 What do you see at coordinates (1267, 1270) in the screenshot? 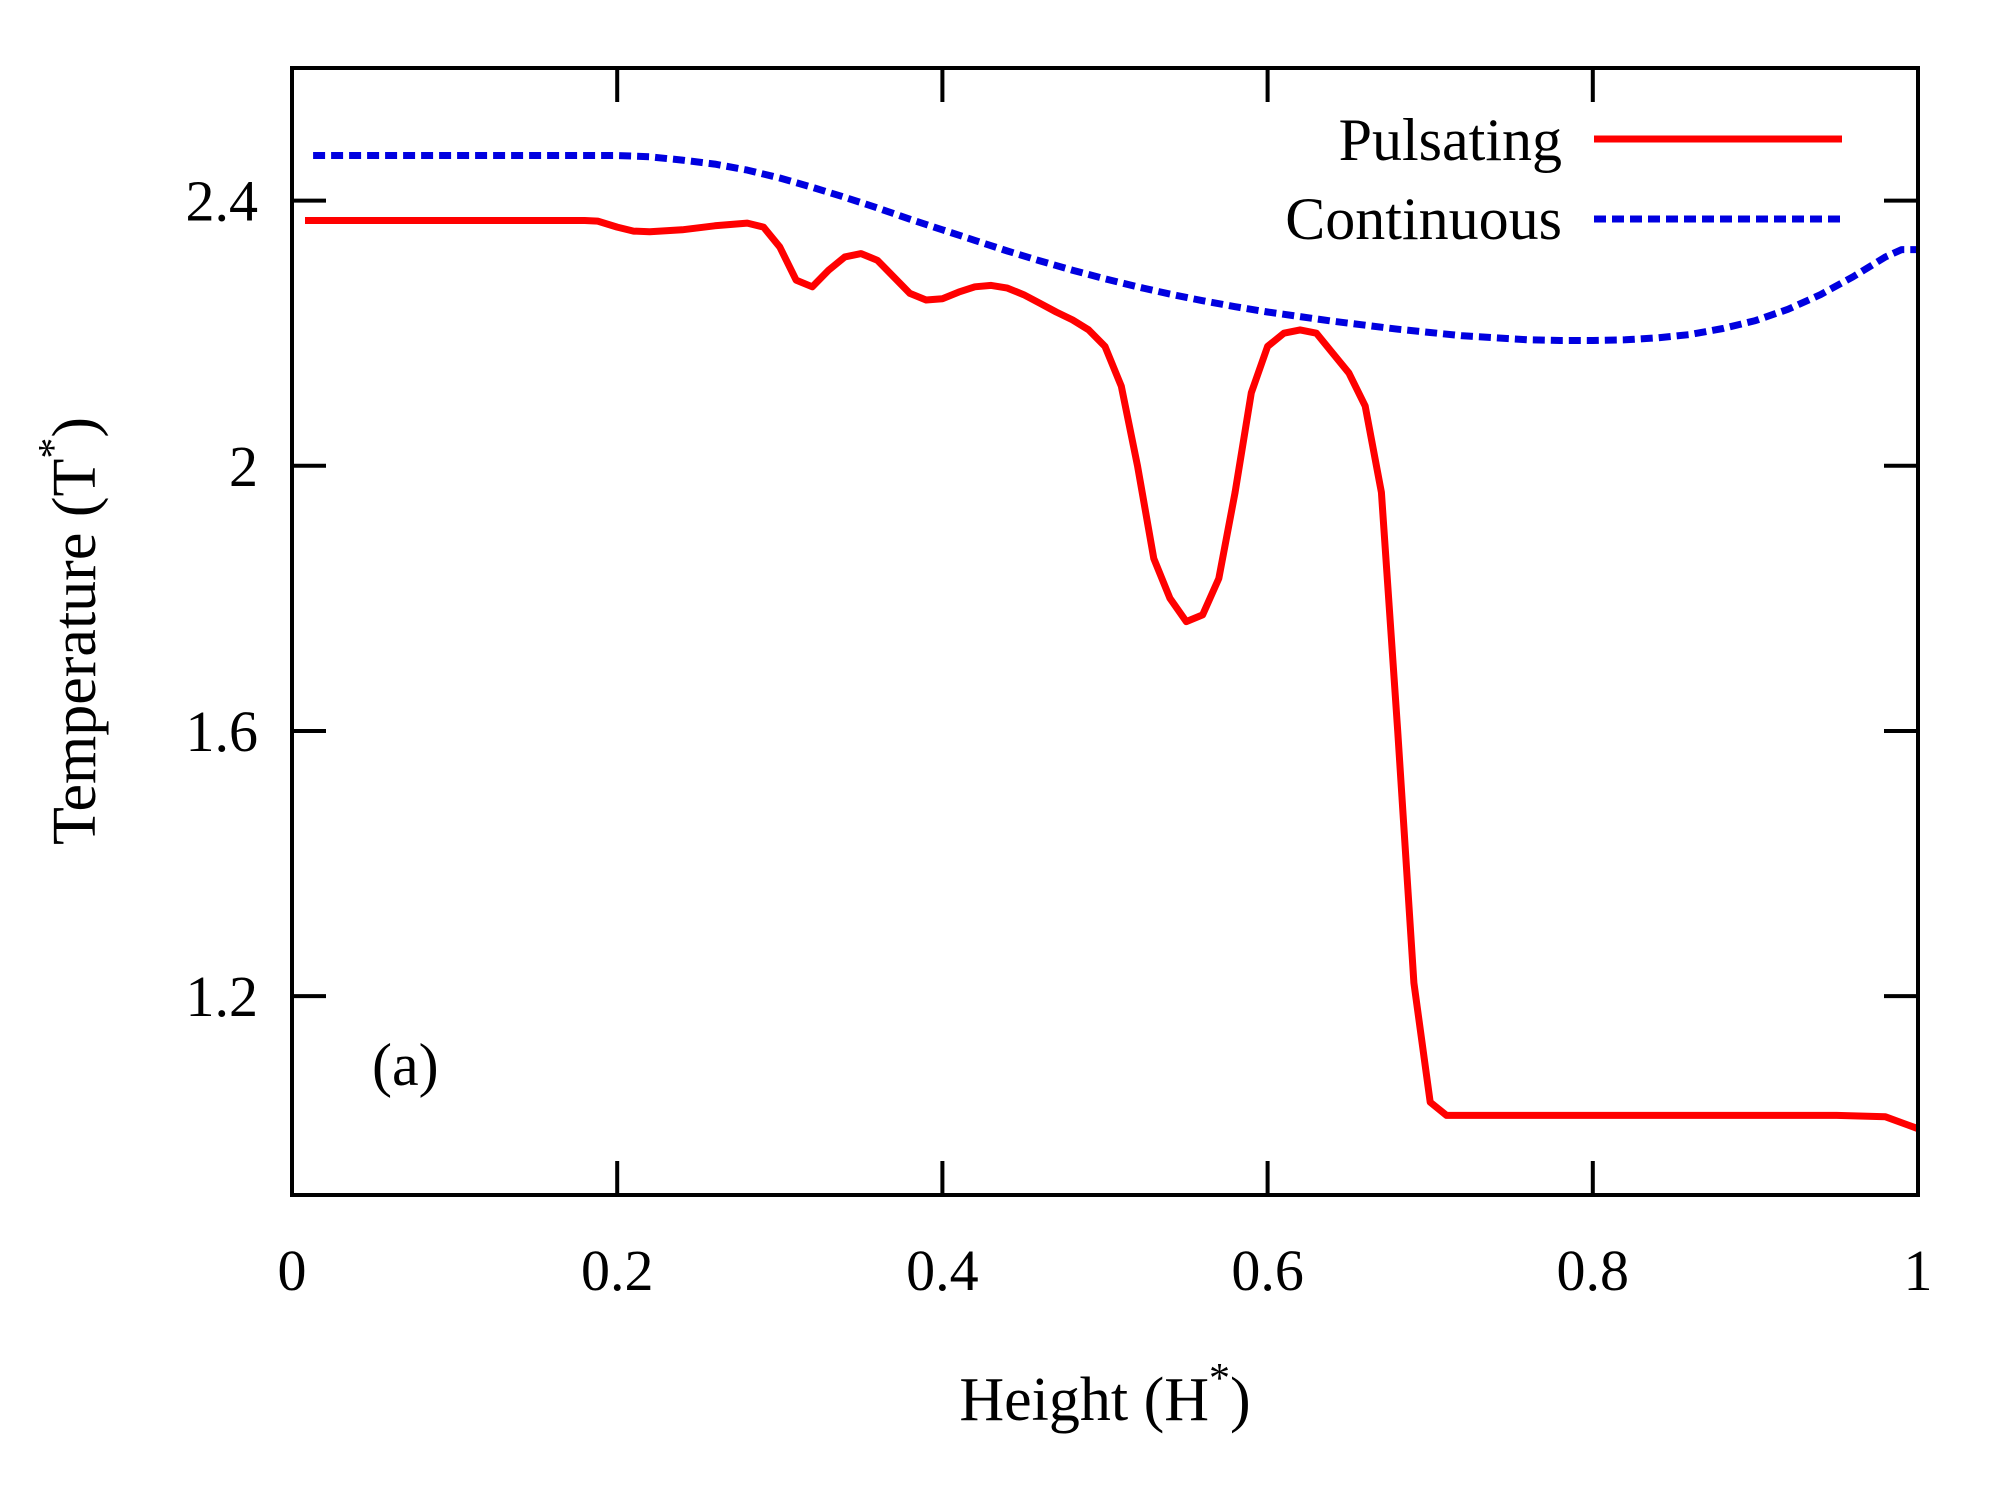
I see `x-tick-label: 0.6` at bounding box center [1267, 1270].